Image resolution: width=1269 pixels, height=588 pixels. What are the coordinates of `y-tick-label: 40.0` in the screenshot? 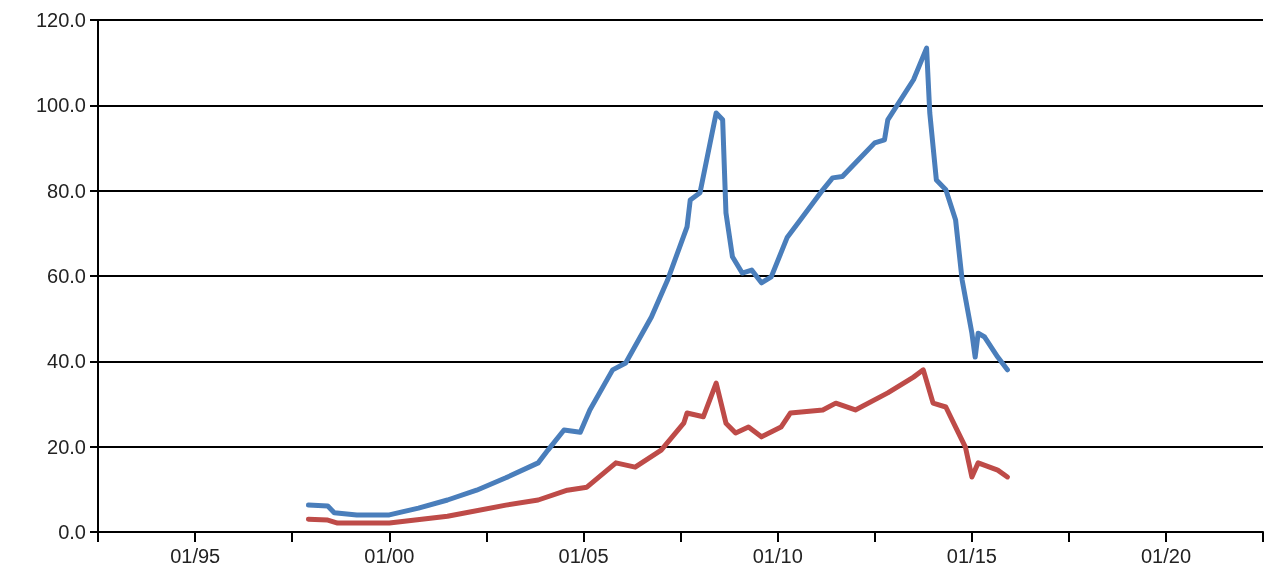 It's located at (66, 361).